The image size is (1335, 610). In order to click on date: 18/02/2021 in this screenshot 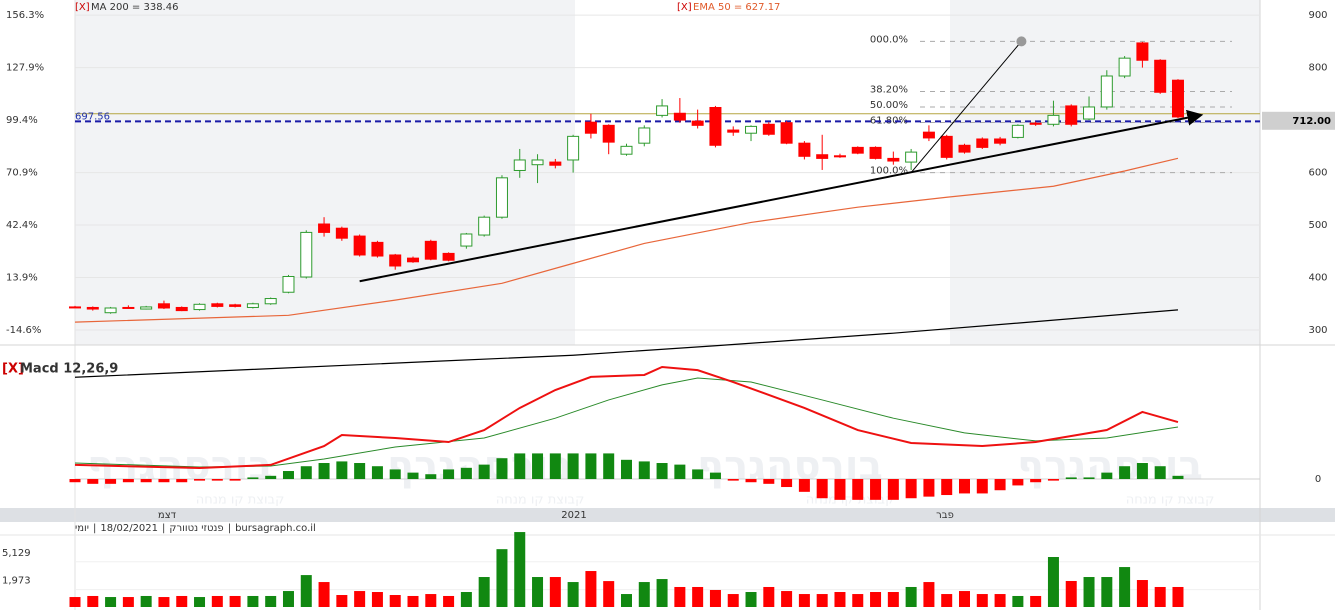, I will do `click(129, 528)`.